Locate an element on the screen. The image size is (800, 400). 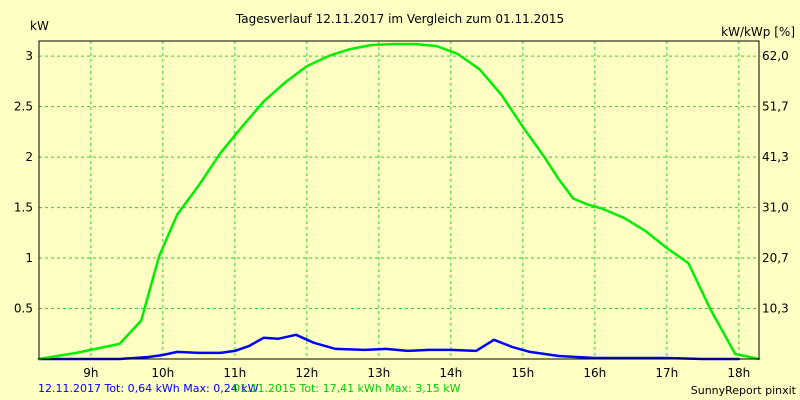
x-tick-label: 16h is located at coordinates (594, 373).